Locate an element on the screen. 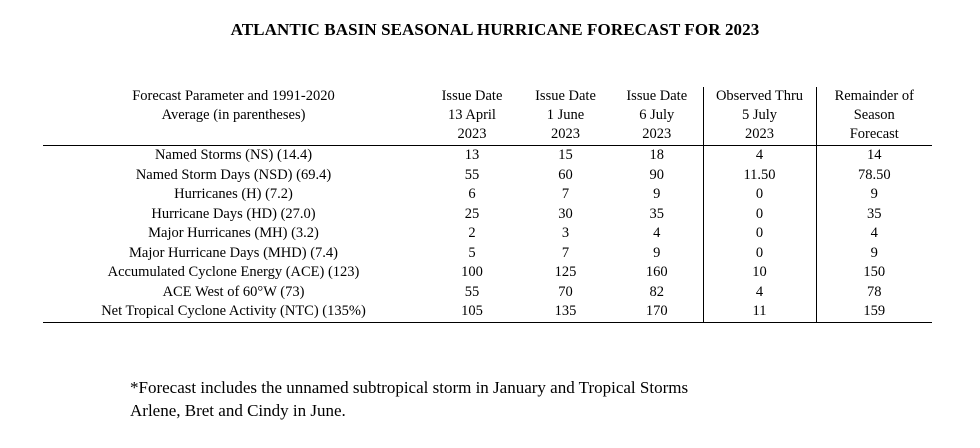 This screenshot has height=448, width=980. cell-remainder: 78 is located at coordinates (873, 292).